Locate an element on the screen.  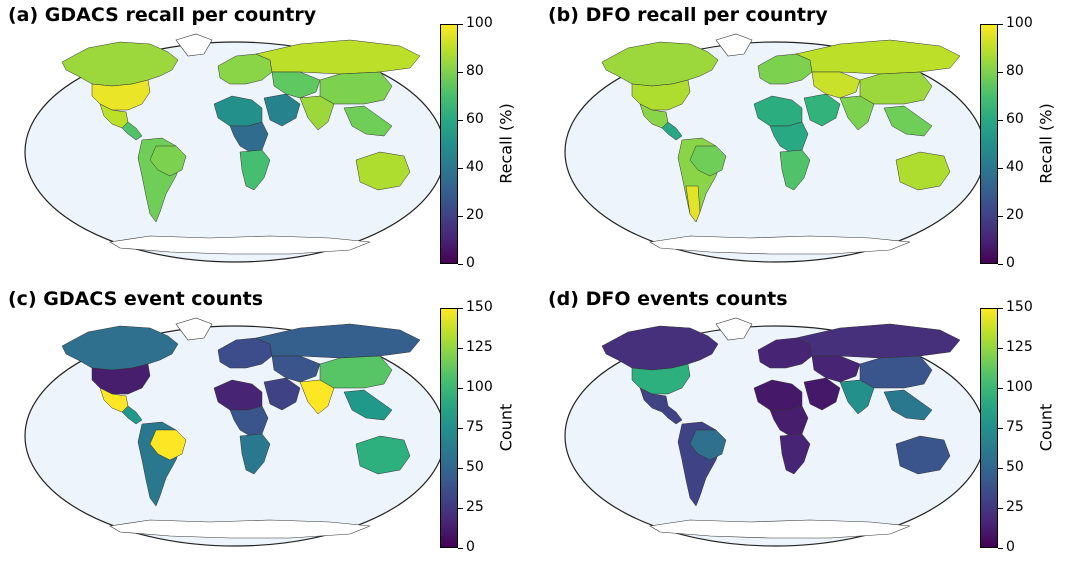
colorbar-tick-label: 50 is located at coordinates (475, 467).